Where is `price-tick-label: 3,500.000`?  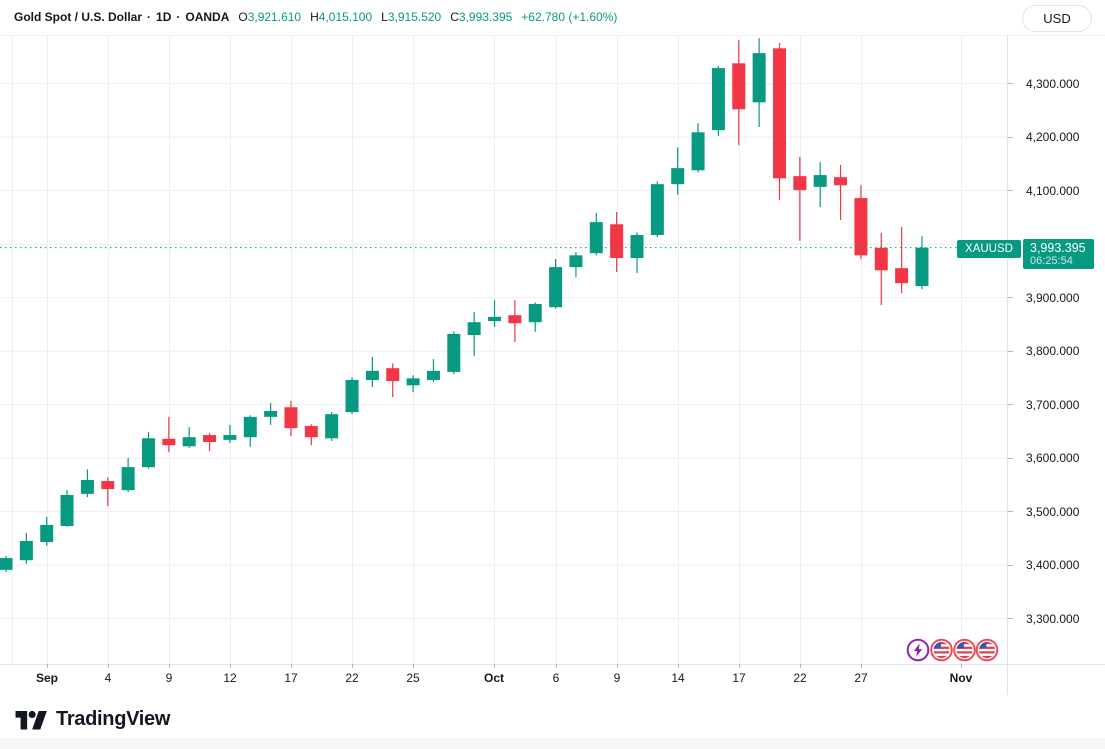 price-tick-label: 3,500.000 is located at coordinates (1053, 511).